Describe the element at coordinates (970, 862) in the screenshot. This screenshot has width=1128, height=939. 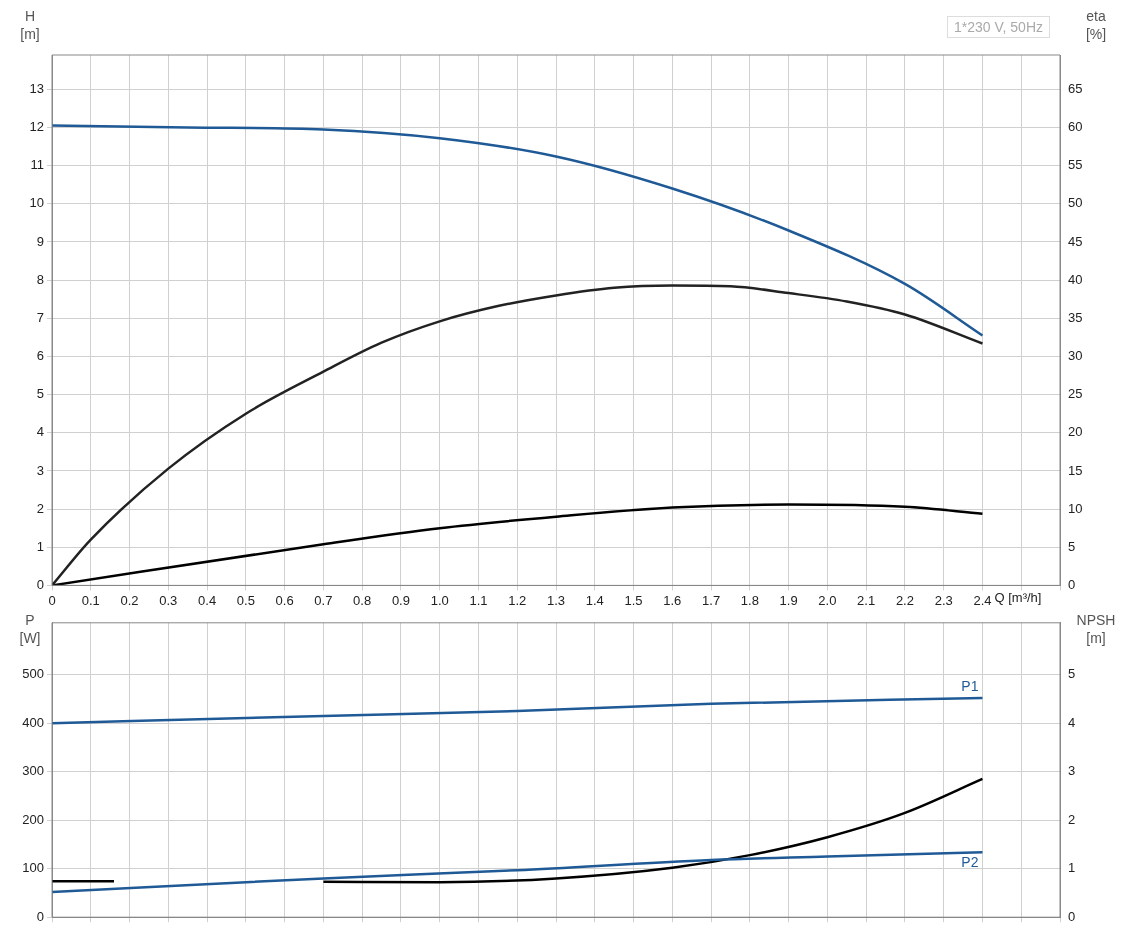
I see `series-label: P2` at that location.